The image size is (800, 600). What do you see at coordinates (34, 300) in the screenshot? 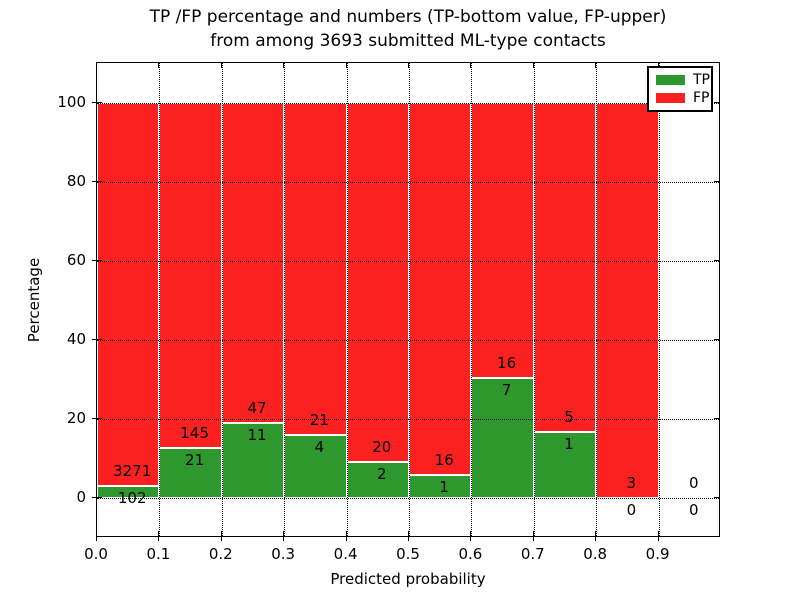
I see `y-axis-label: Percentage` at bounding box center [34, 300].